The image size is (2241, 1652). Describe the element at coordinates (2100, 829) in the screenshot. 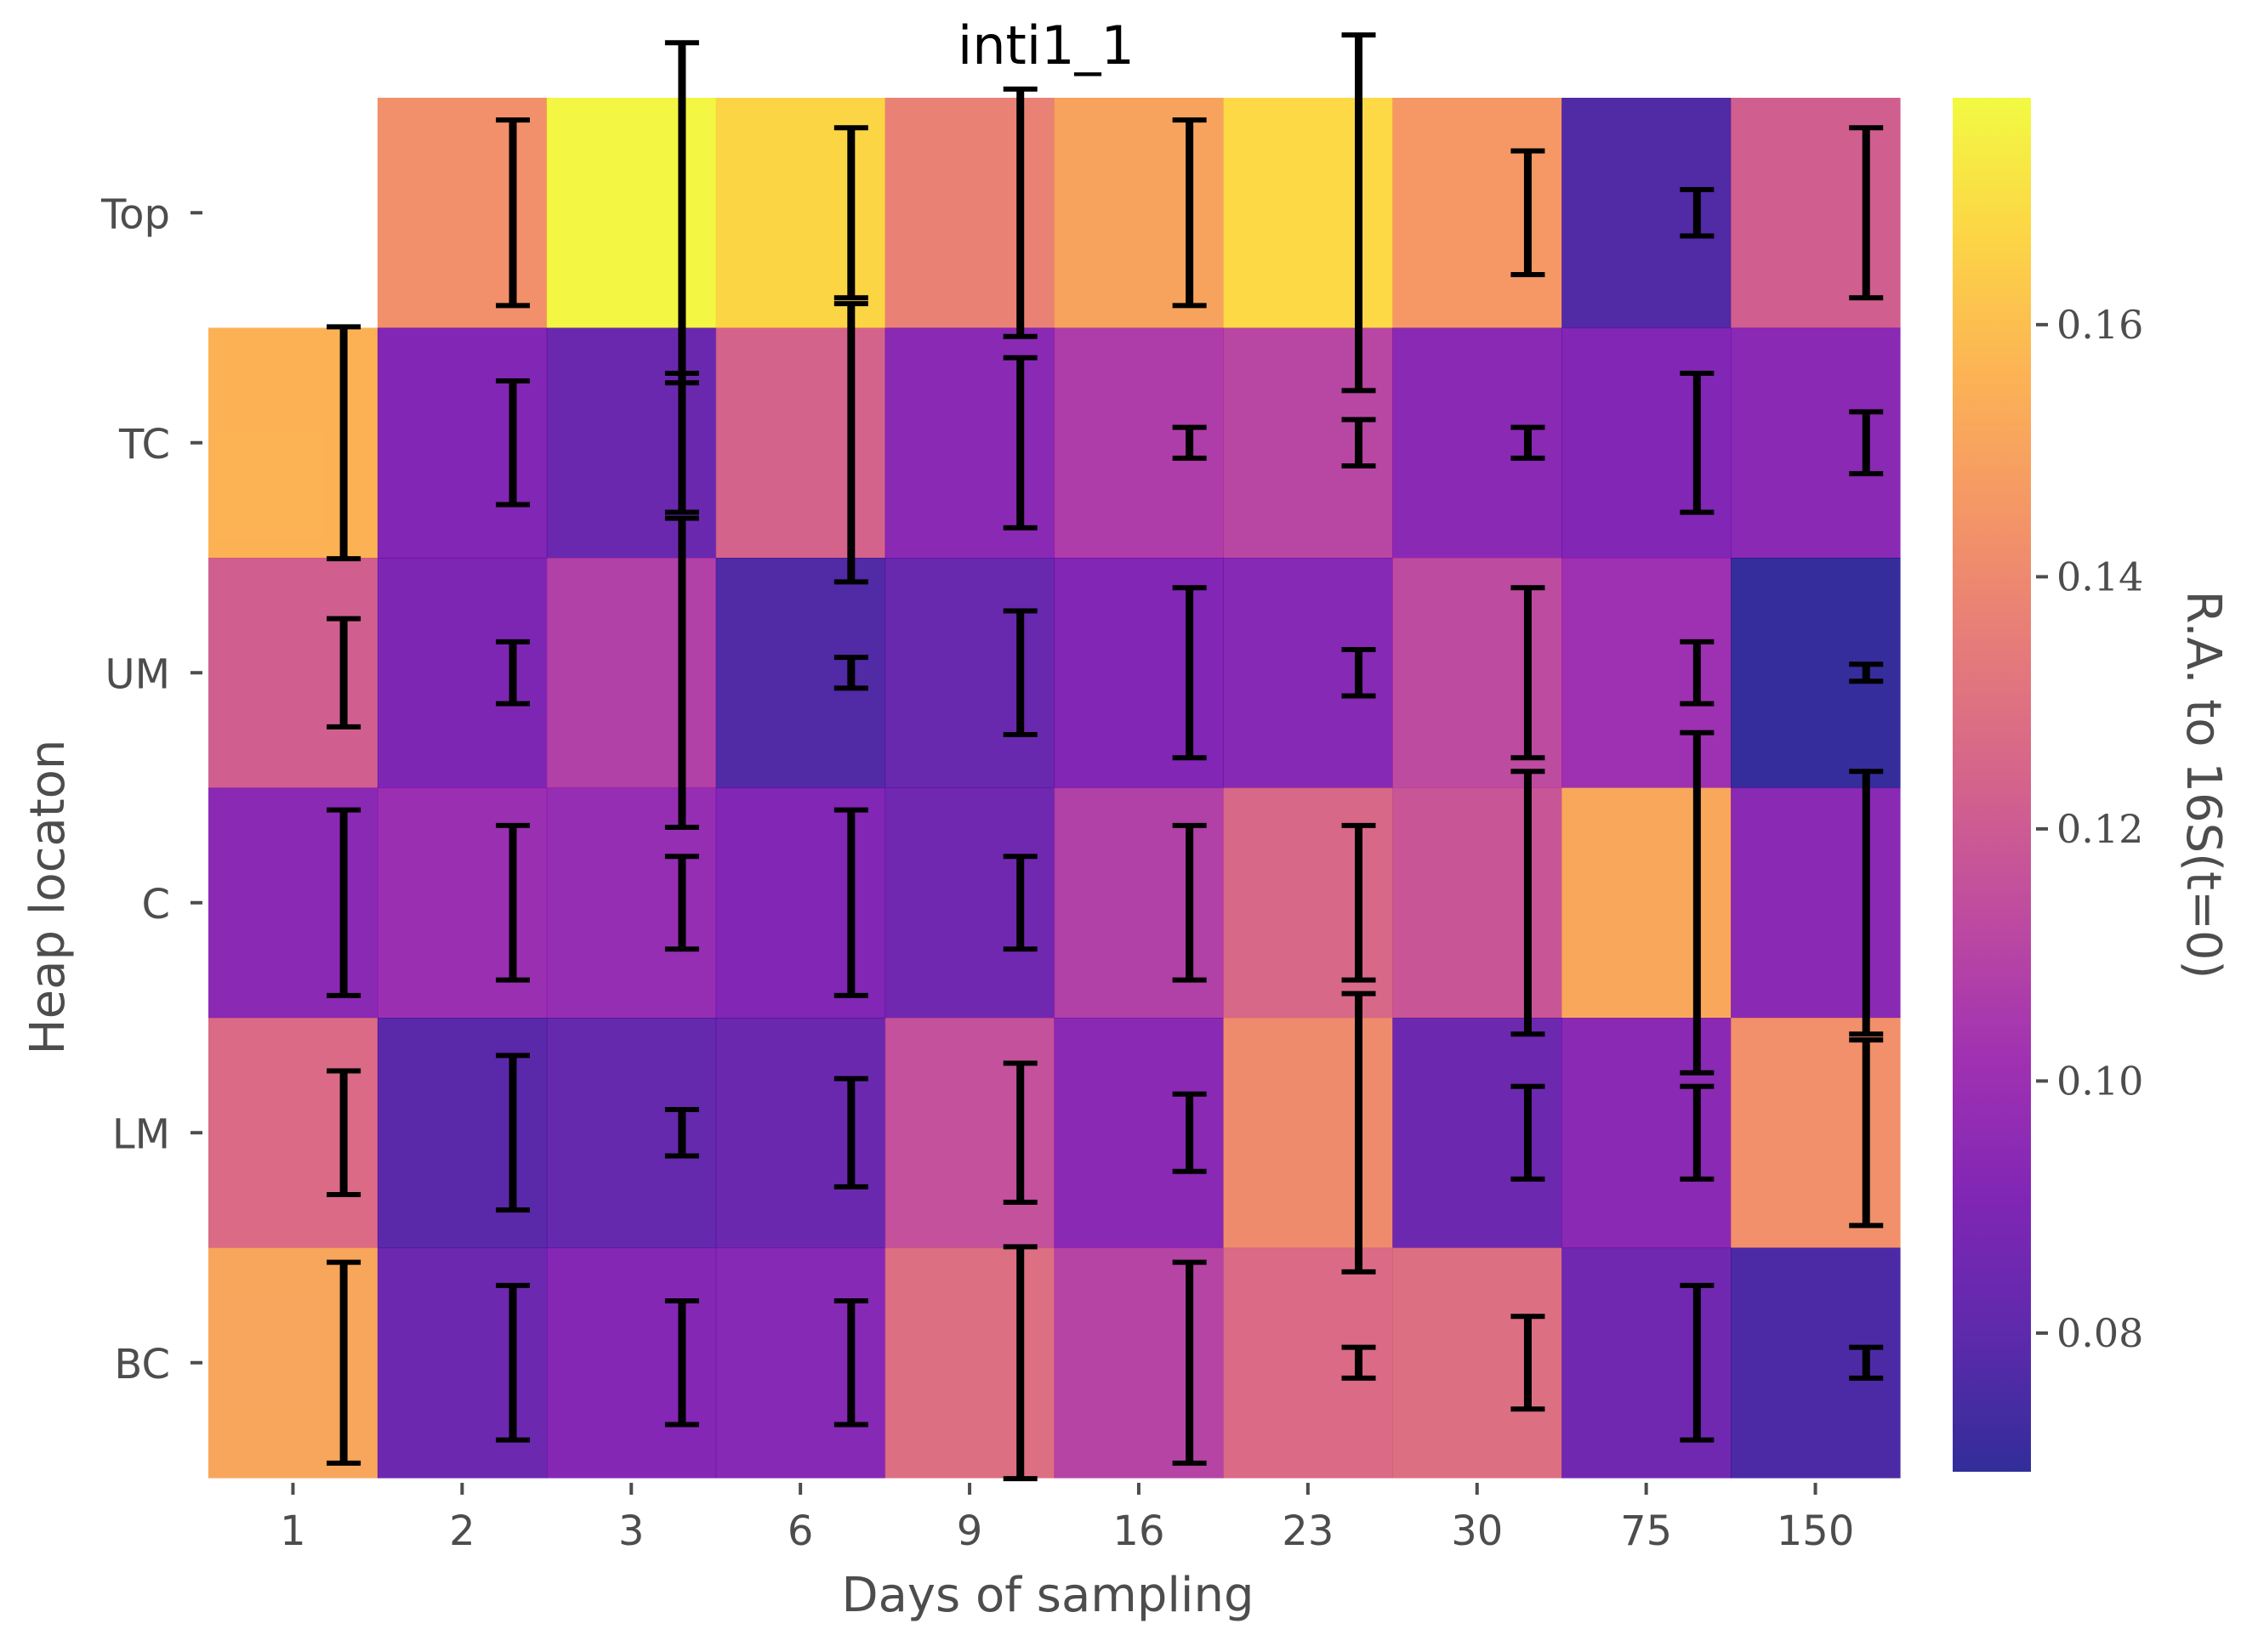

I see `colorbar-tick-label: 0.12` at that location.